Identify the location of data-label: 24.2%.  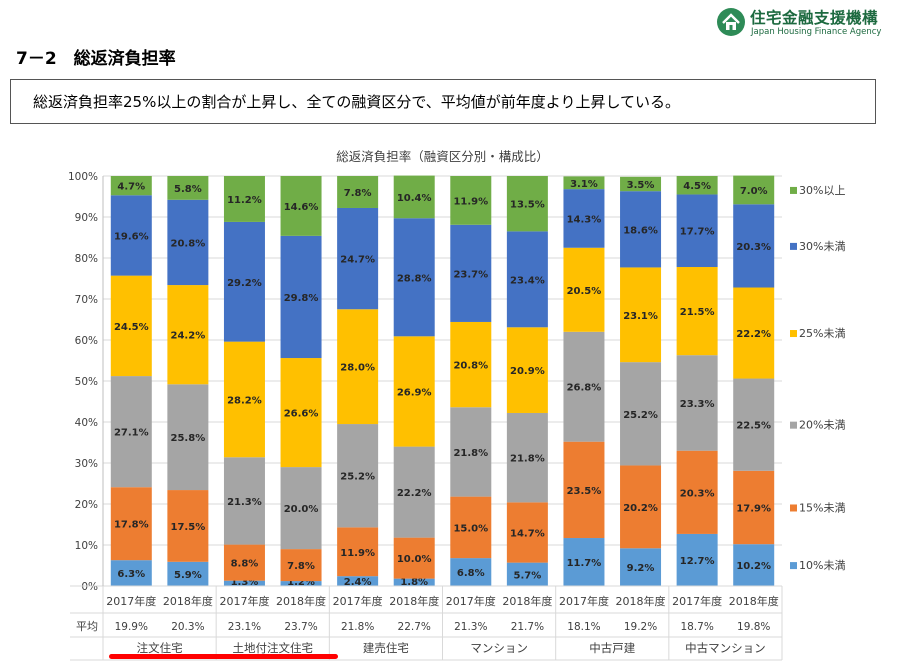
(188, 336).